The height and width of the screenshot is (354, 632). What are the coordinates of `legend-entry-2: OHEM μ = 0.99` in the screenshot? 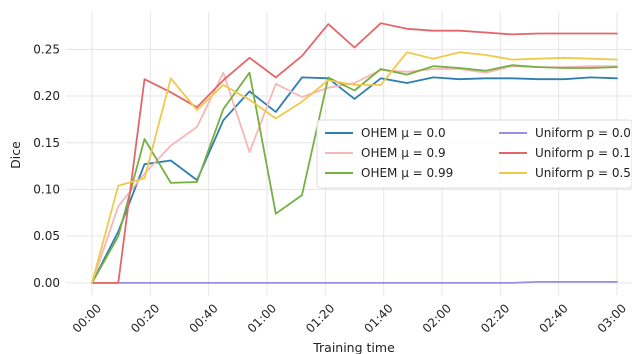 It's located at (407, 173).